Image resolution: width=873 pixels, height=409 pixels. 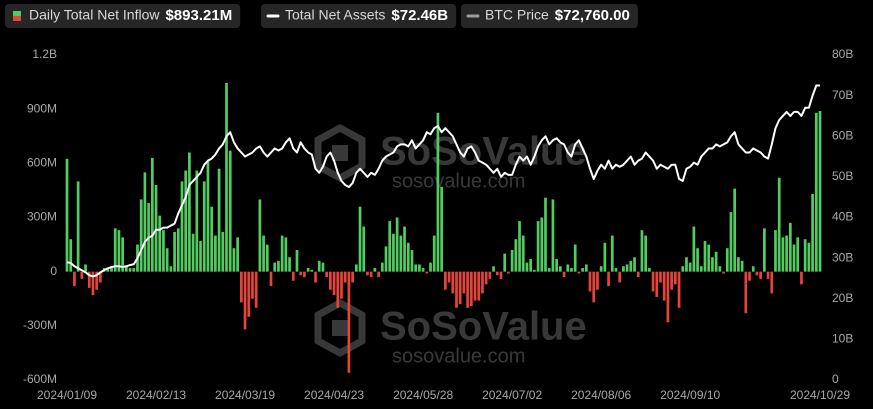 What do you see at coordinates (842, 95) in the screenshot?
I see `y2-tick-label: 70B` at bounding box center [842, 95].